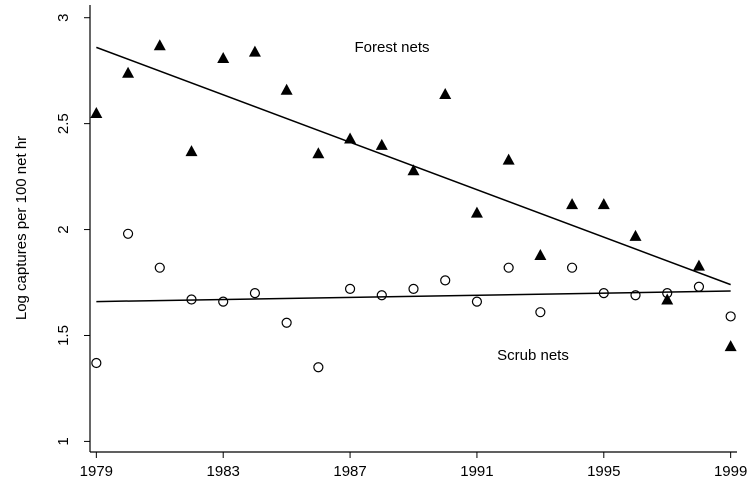 The height and width of the screenshot is (494, 755). Describe the element at coordinates (533, 355) in the screenshot. I see `series-label: Scrub nets` at that location.